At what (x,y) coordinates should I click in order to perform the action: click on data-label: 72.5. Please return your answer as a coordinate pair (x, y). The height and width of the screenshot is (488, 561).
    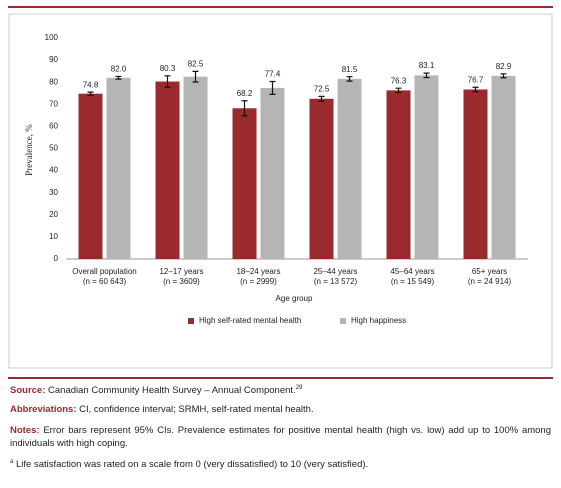
    Looking at the image, I should click on (322, 88).